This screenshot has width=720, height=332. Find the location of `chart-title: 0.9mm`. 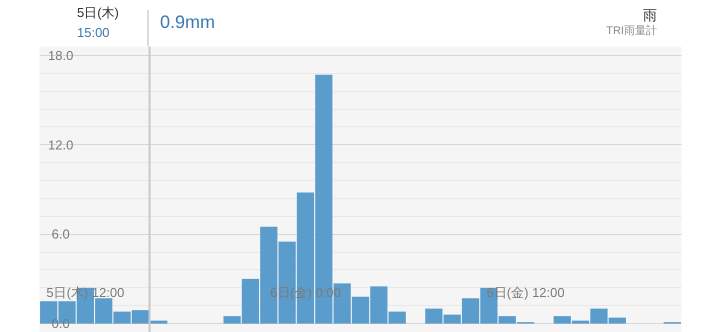

chart-title: 0.9mm is located at coordinates (188, 22).